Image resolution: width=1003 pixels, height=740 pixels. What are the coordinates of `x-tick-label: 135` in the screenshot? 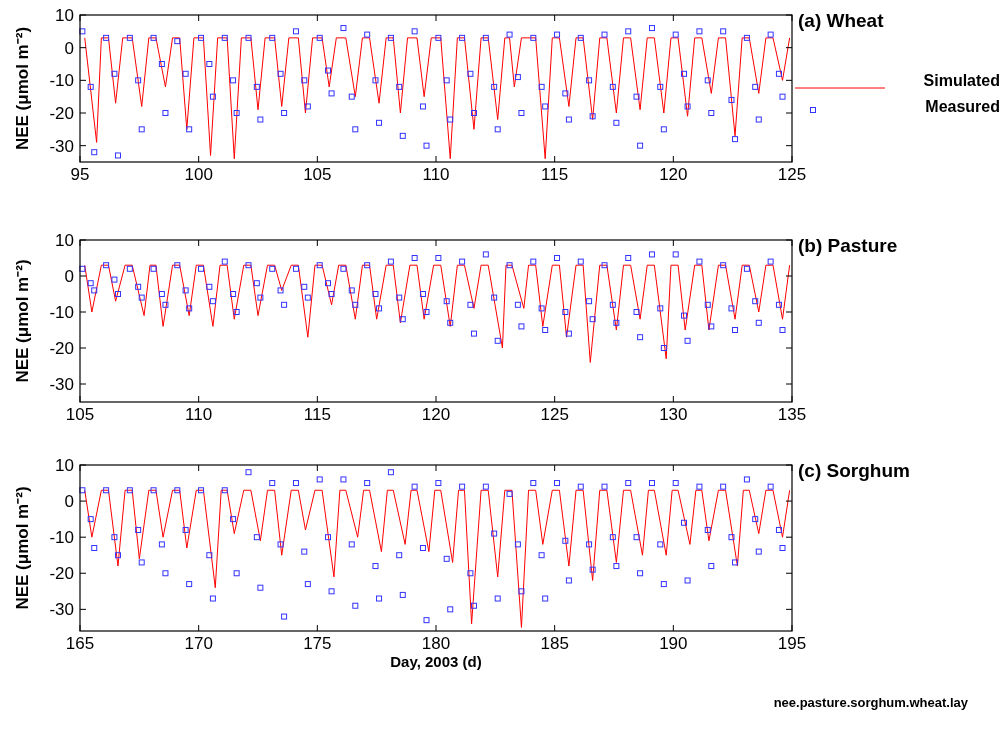 It's located at (792, 414).